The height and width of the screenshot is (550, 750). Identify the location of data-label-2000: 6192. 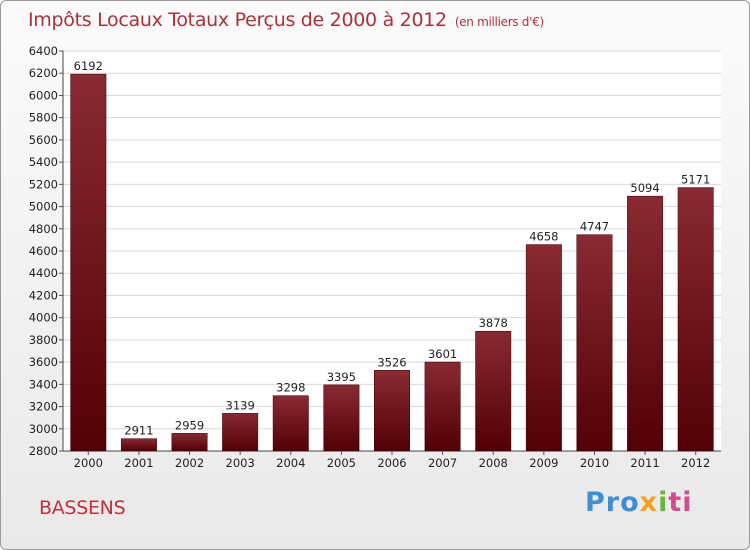
(88, 66).